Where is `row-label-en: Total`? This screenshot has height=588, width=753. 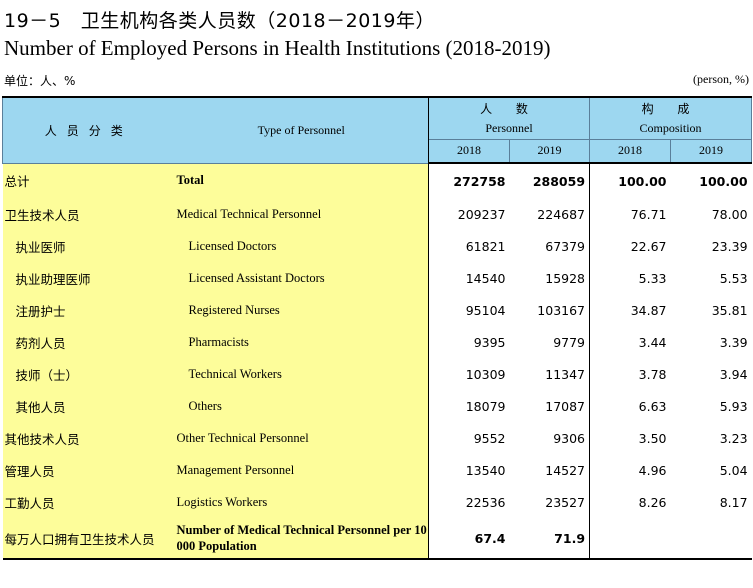
row-label-en: Total is located at coordinates (301, 180).